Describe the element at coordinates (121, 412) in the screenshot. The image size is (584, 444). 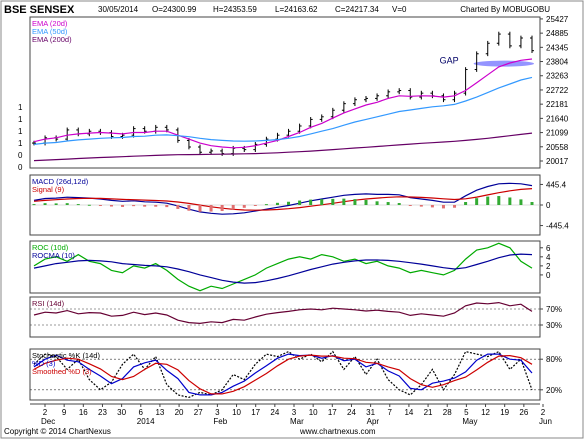
I see `x-tick-label: 30` at that location.